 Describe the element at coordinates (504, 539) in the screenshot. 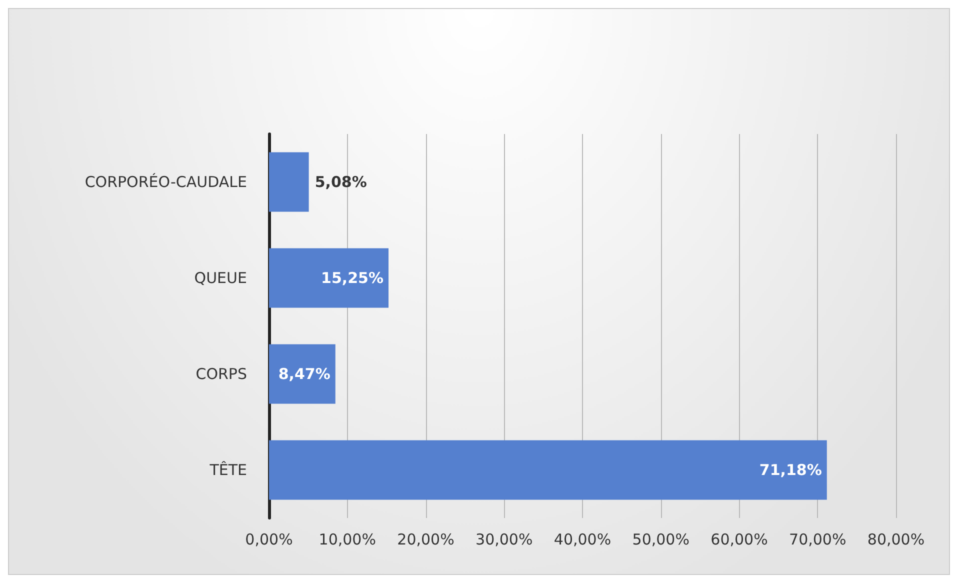

I see `x-tick-label: 30,00%` at that location.